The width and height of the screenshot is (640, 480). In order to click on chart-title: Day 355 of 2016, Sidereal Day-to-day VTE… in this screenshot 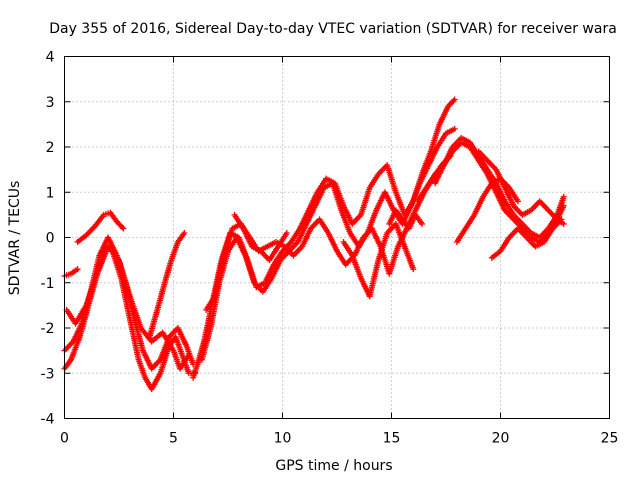, I will do `click(333, 29)`.